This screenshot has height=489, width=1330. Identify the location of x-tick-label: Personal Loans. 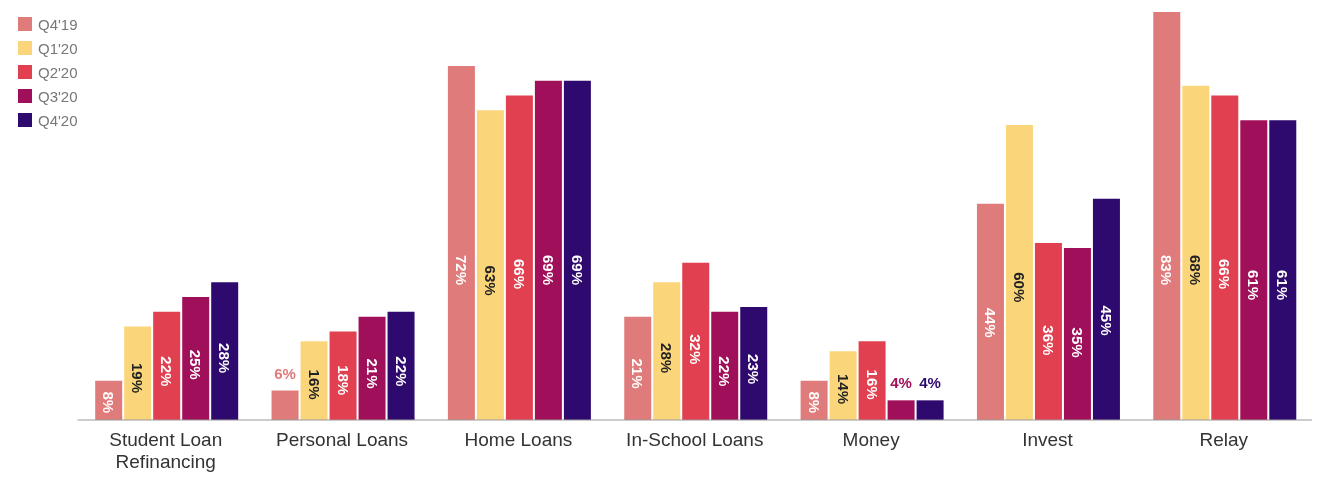
(342, 439).